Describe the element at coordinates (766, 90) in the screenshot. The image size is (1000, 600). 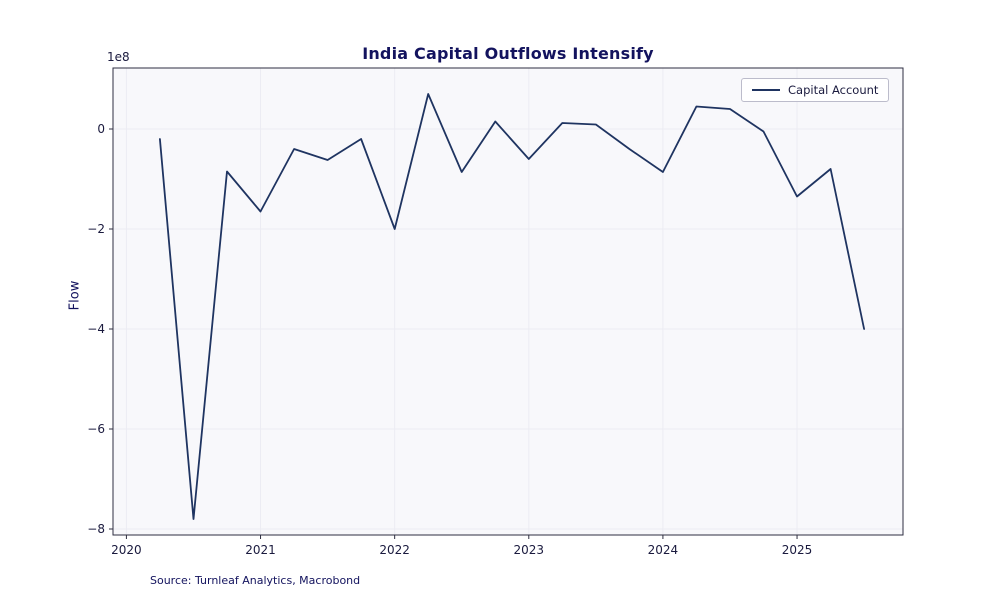
I see `legend-line-sample` at that location.